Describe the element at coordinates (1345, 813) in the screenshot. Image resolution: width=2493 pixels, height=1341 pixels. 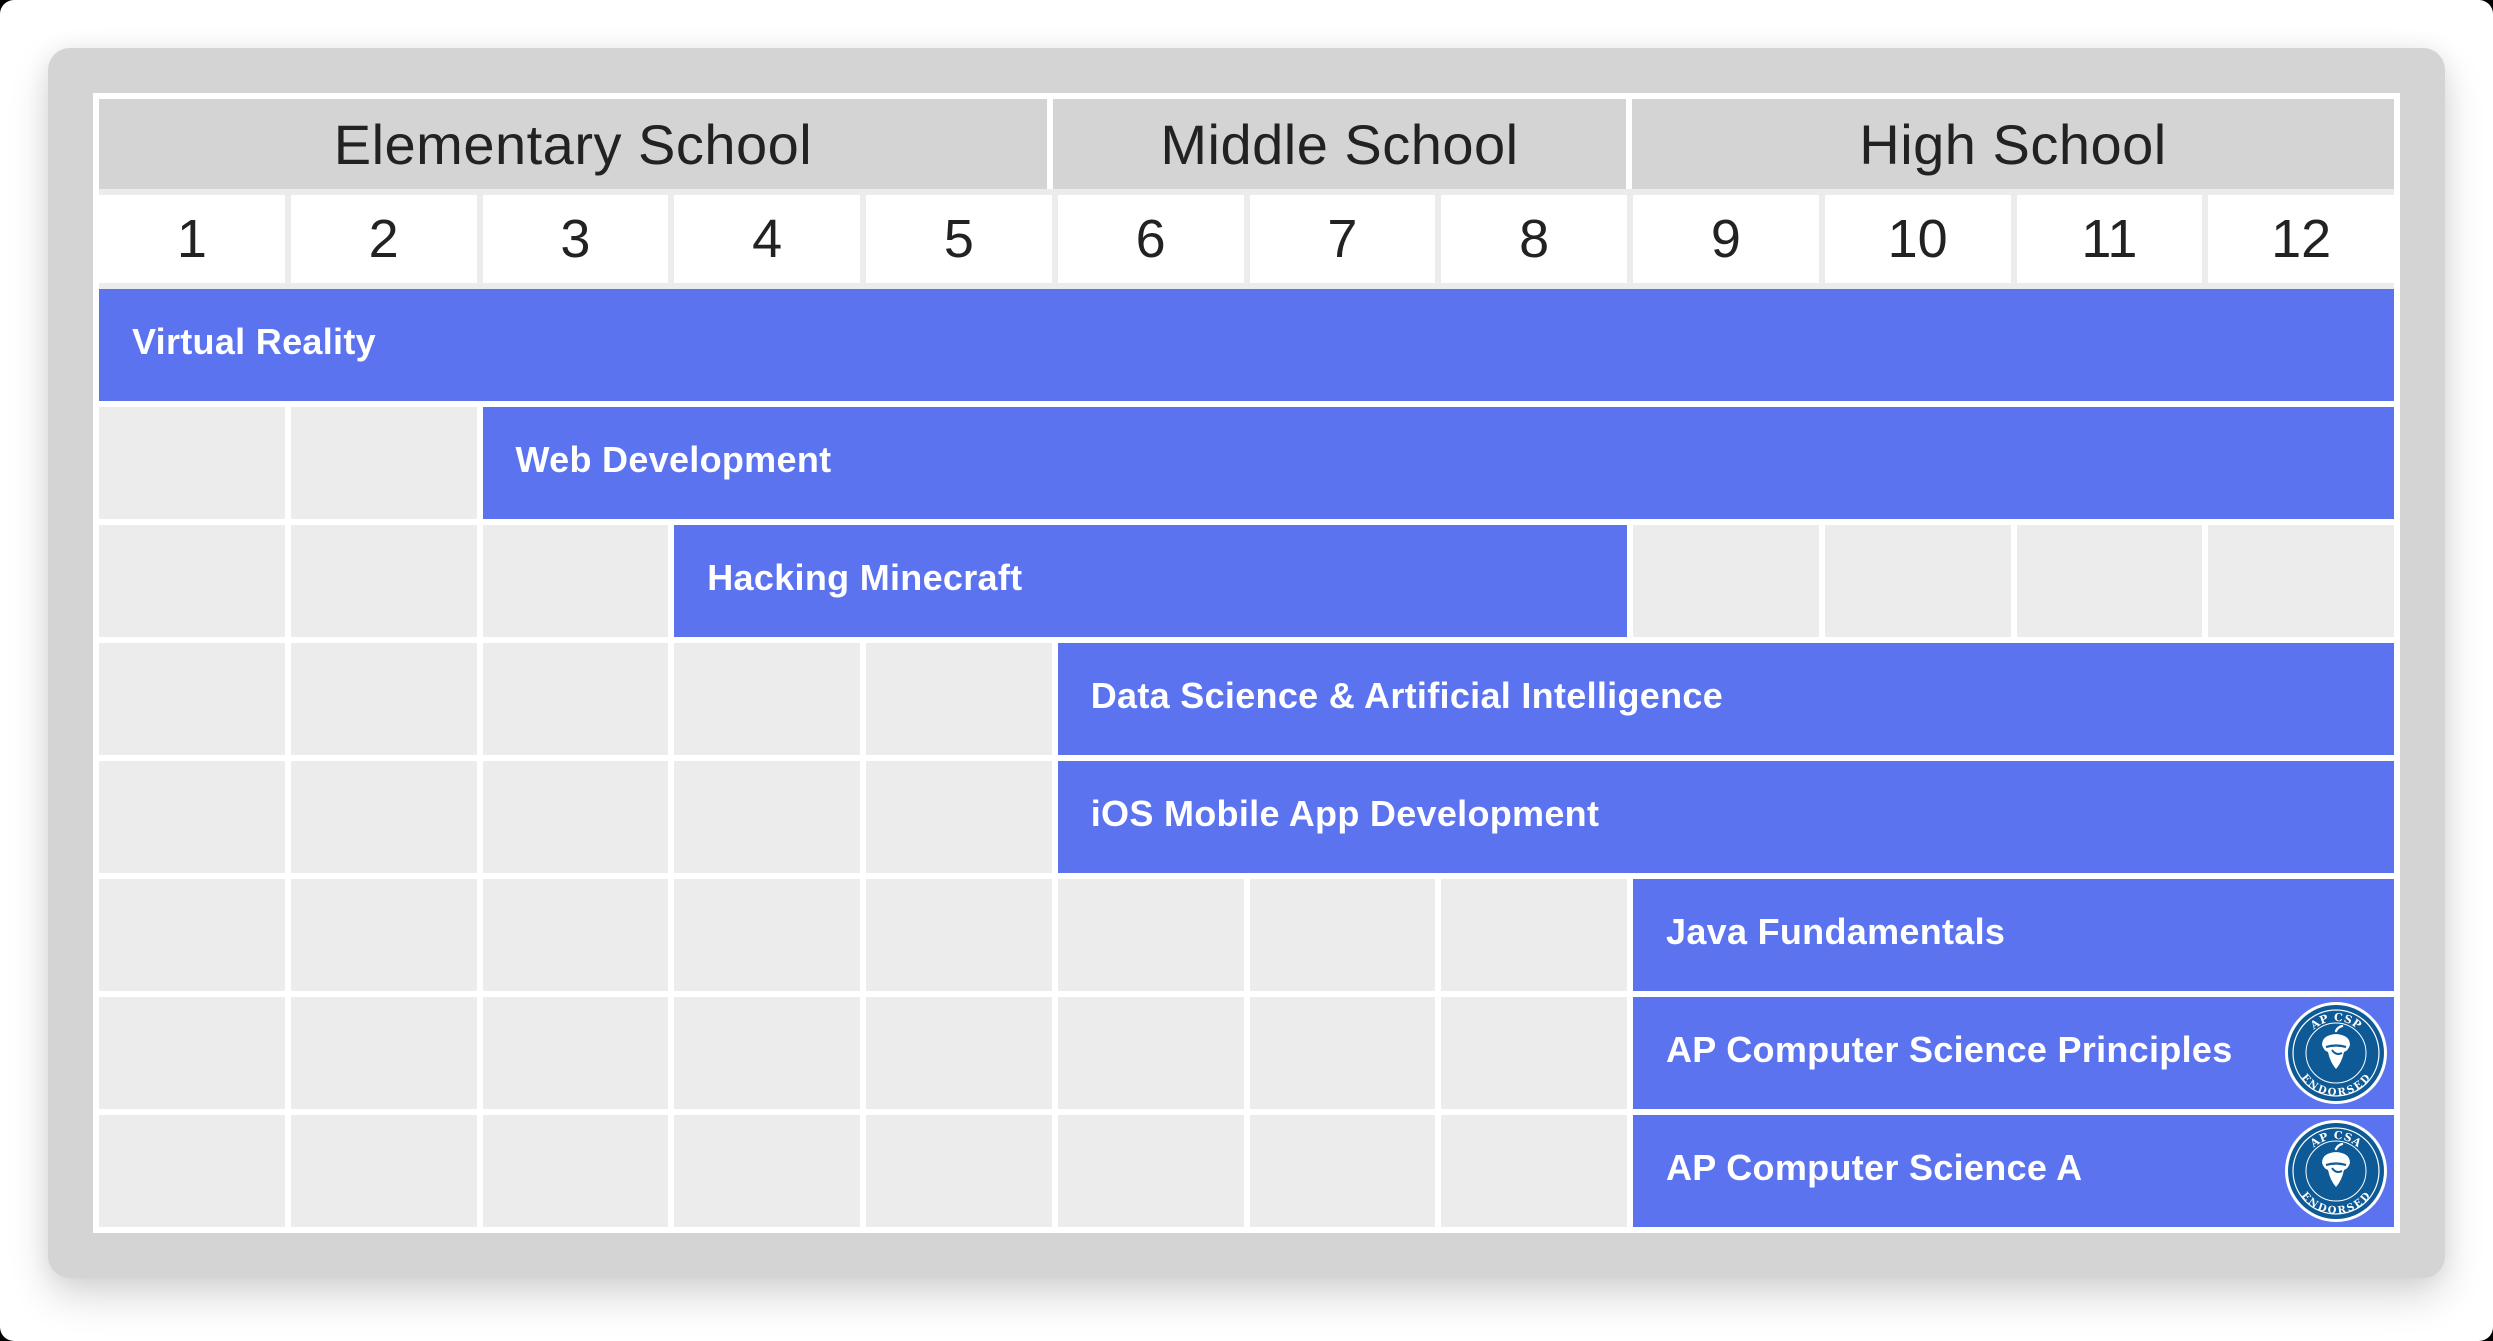
I see `course-label: iOS Mobile App Development` at that location.